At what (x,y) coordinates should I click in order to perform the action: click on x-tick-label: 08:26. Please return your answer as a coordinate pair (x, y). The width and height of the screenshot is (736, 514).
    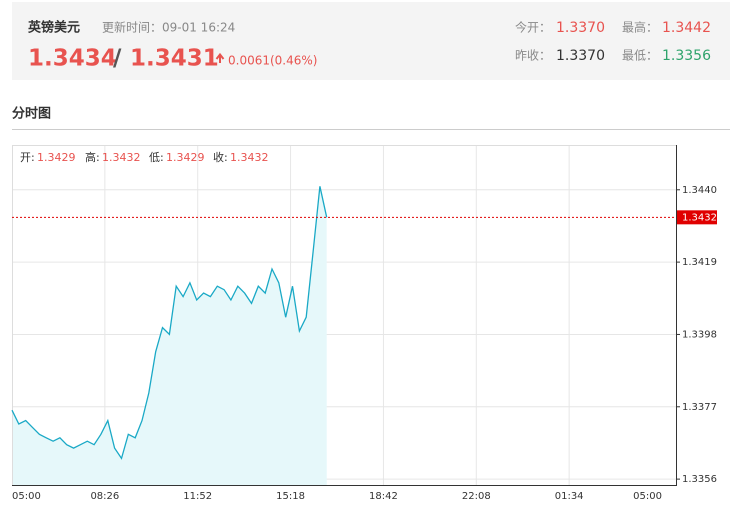
    Looking at the image, I should click on (104, 496).